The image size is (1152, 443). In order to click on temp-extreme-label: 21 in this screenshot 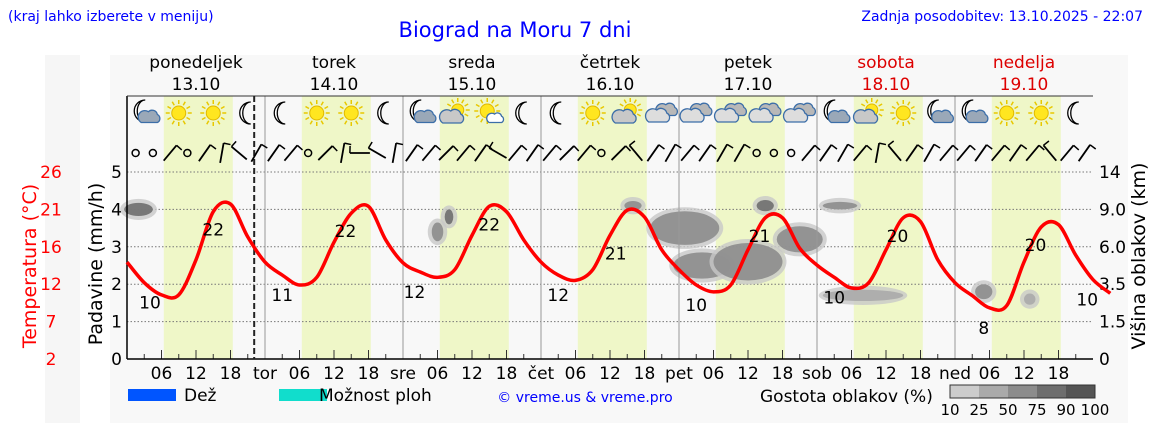, I will do `click(760, 237)`.